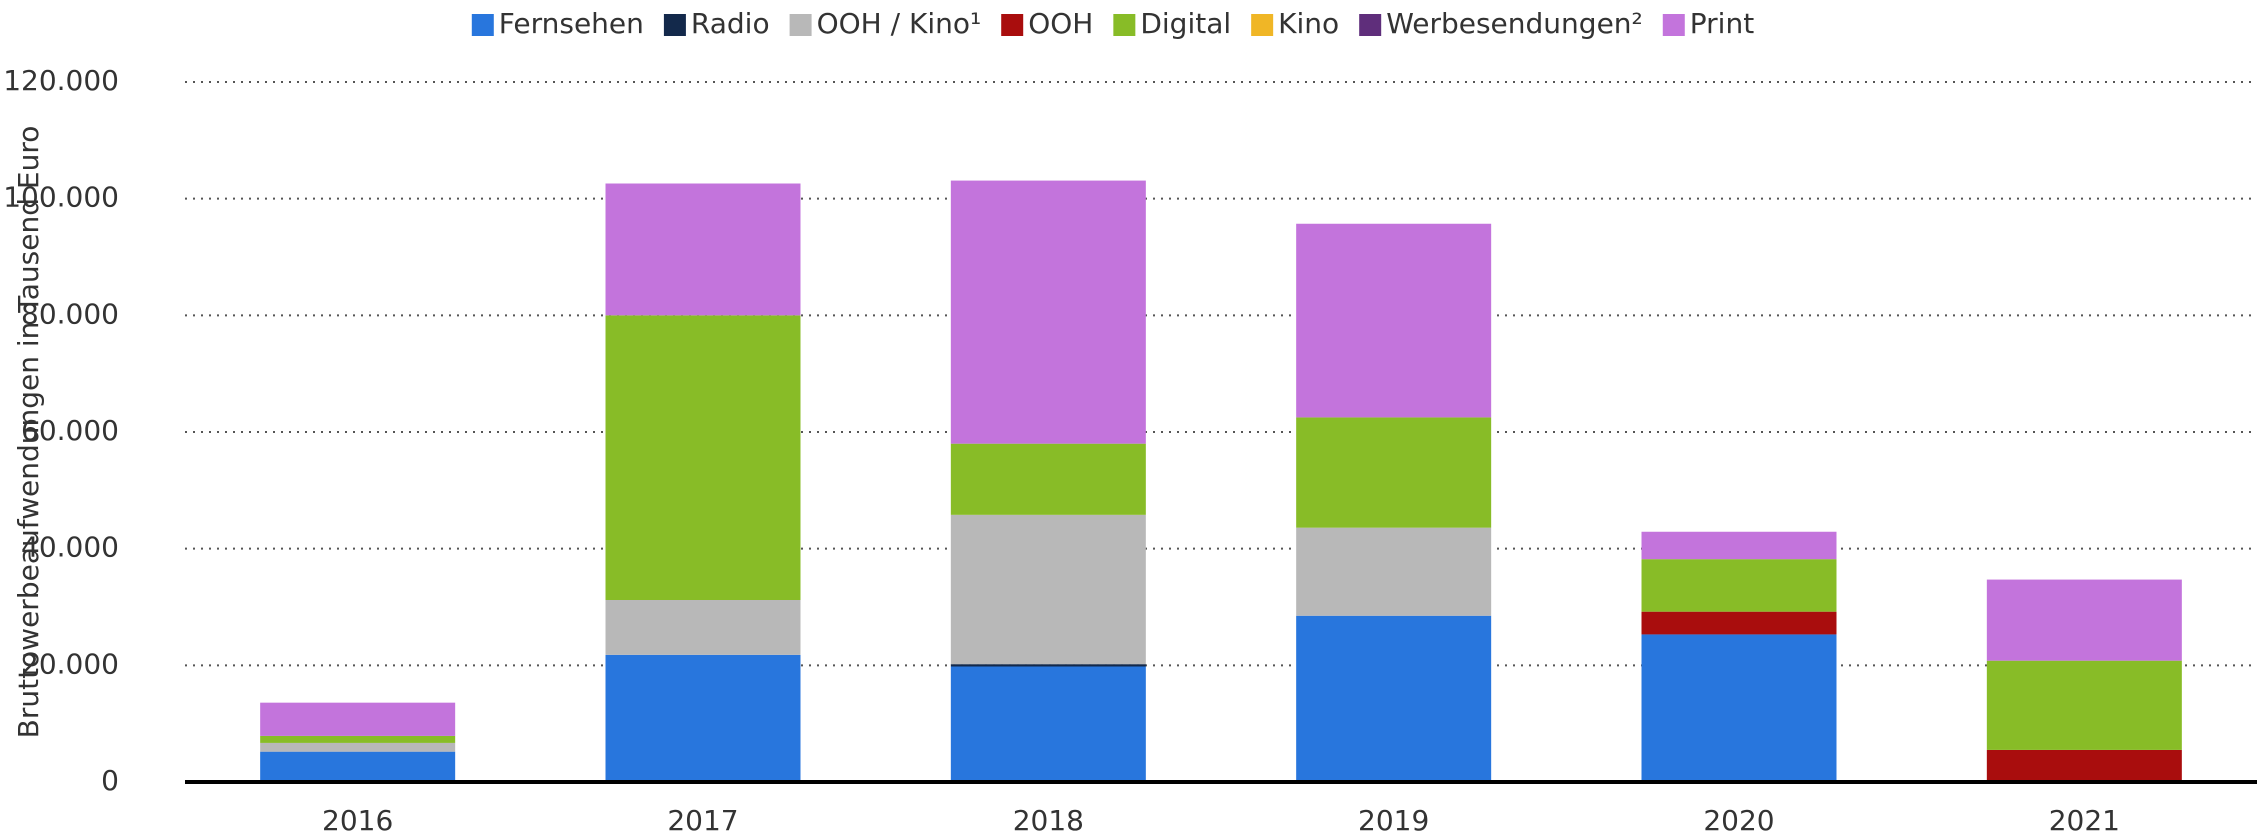 The height and width of the screenshot is (835, 2266). What do you see at coordinates (1060, 23) in the screenshot?
I see `legend-label: OOH` at bounding box center [1060, 23].